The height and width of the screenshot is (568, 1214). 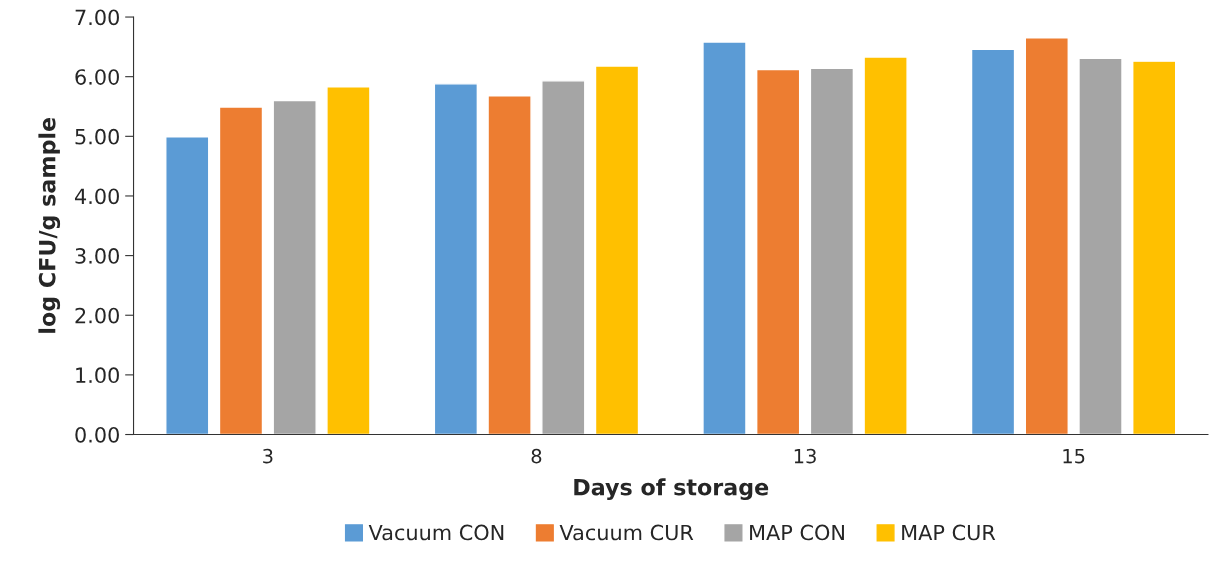 I want to click on legend-label: Vacuum CUR, so click(x=626, y=532).